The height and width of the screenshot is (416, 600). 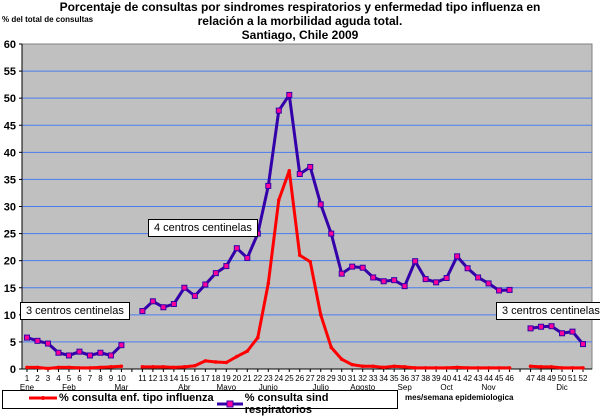 What do you see at coordinates (310, 378) in the screenshot?
I see `x-tick-label: 27` at bounding box center [310, 378].